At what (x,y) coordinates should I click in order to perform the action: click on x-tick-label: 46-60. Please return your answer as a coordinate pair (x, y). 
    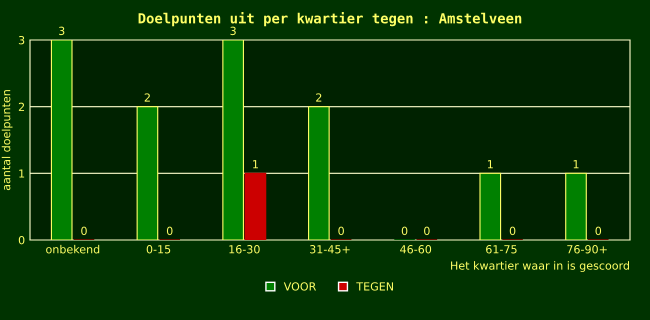
    Looking at the image, I should click on (416, 249).